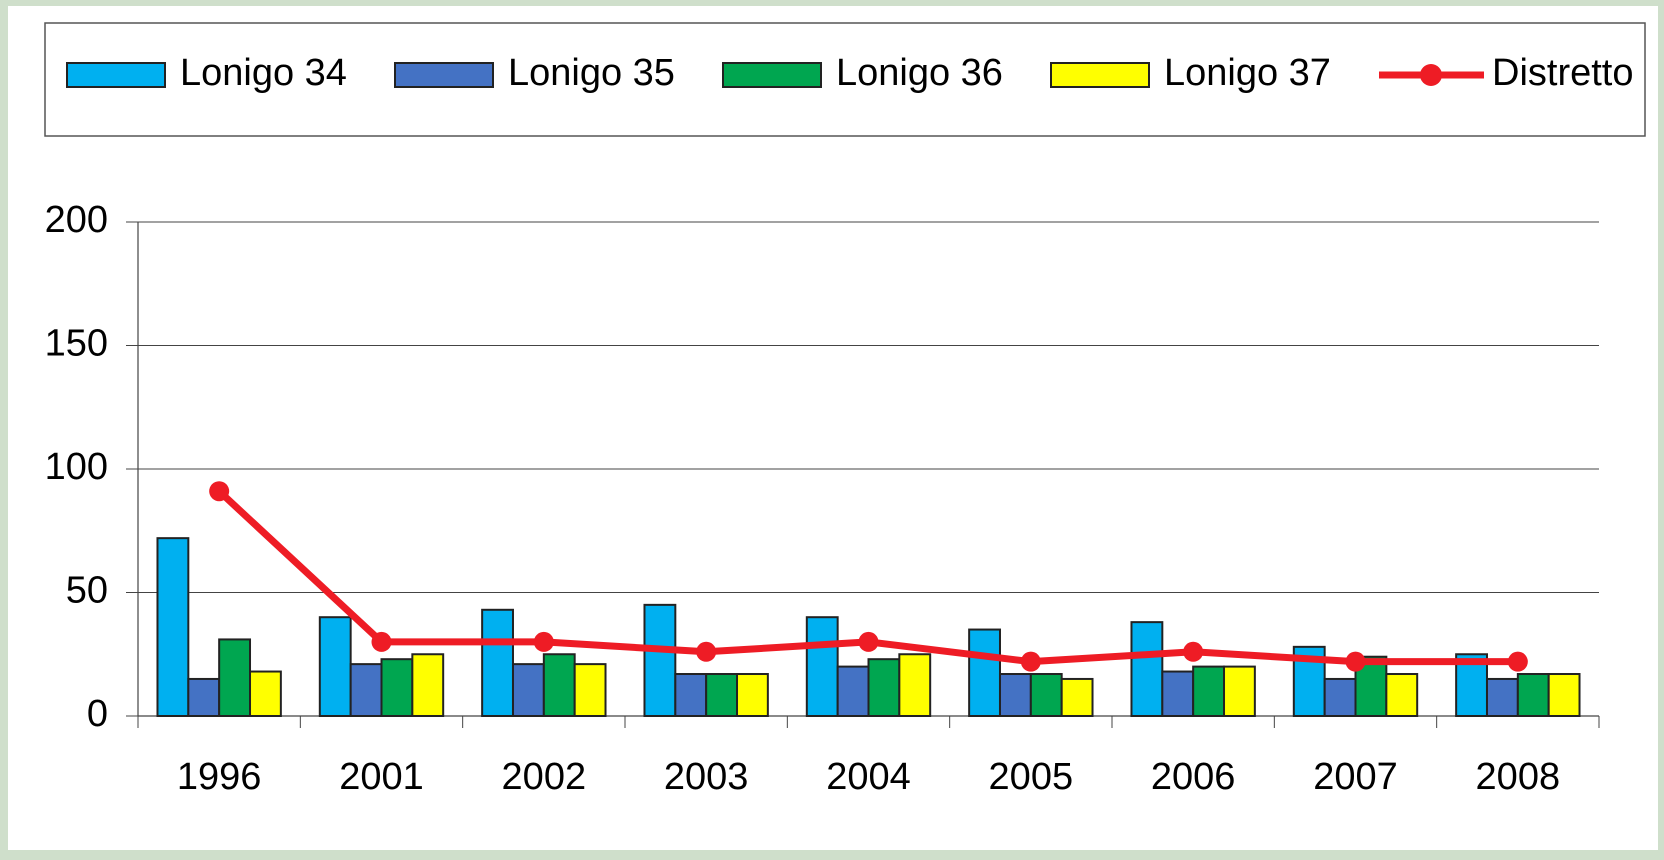 This screenshot has width=1664, height=860. Describe the element at coordinates (1431, 75) in the screenshot. I see `legend-marker` at that location.